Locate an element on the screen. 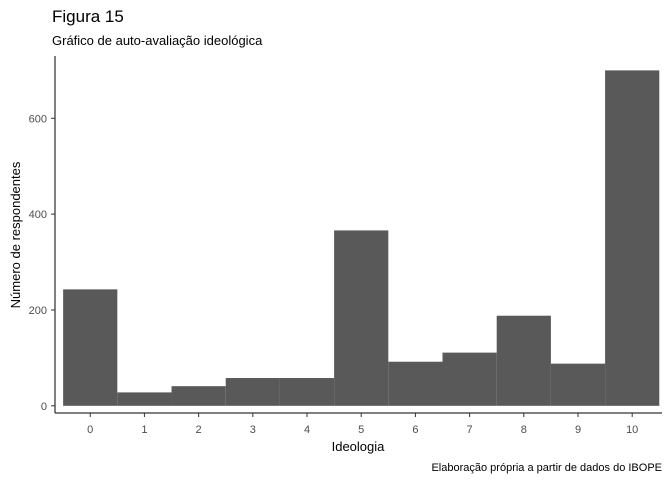 Image resolution: width=672 pixels, height=480 pixels. x-tick-label-1: 1 is located at coordinates (144, 430).